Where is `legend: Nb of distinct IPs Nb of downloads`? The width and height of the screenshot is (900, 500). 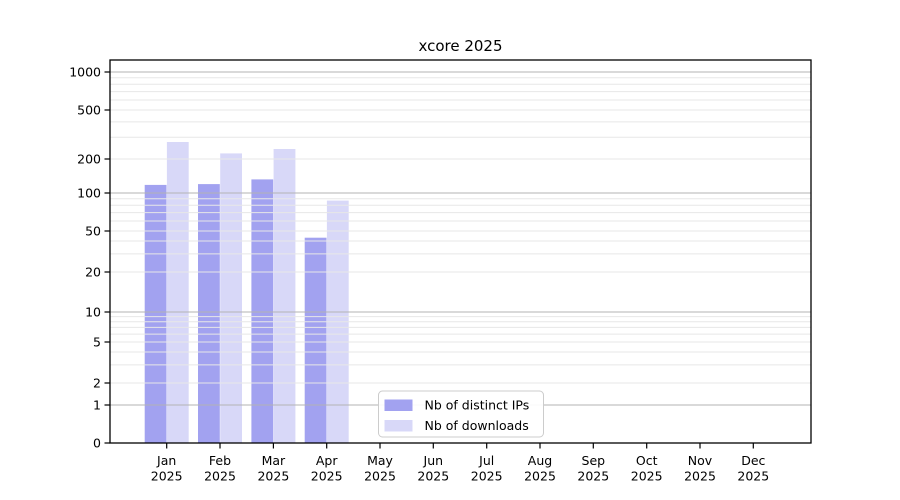 legend: Nb of distinct IPs Nb of downloads is located at coordinates (461, 414).